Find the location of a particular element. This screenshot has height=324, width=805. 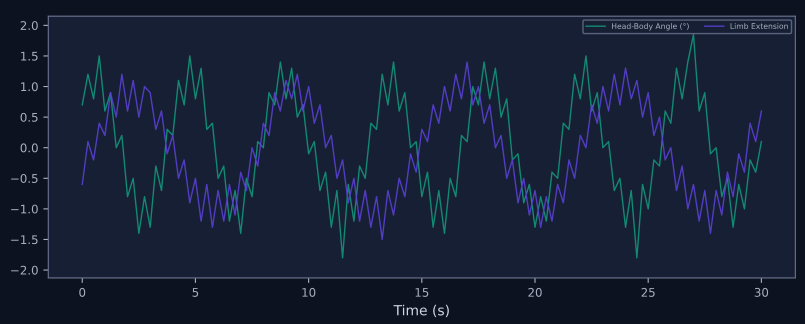

y-tick-label: −2.0 is located at coordinates (24, 270).